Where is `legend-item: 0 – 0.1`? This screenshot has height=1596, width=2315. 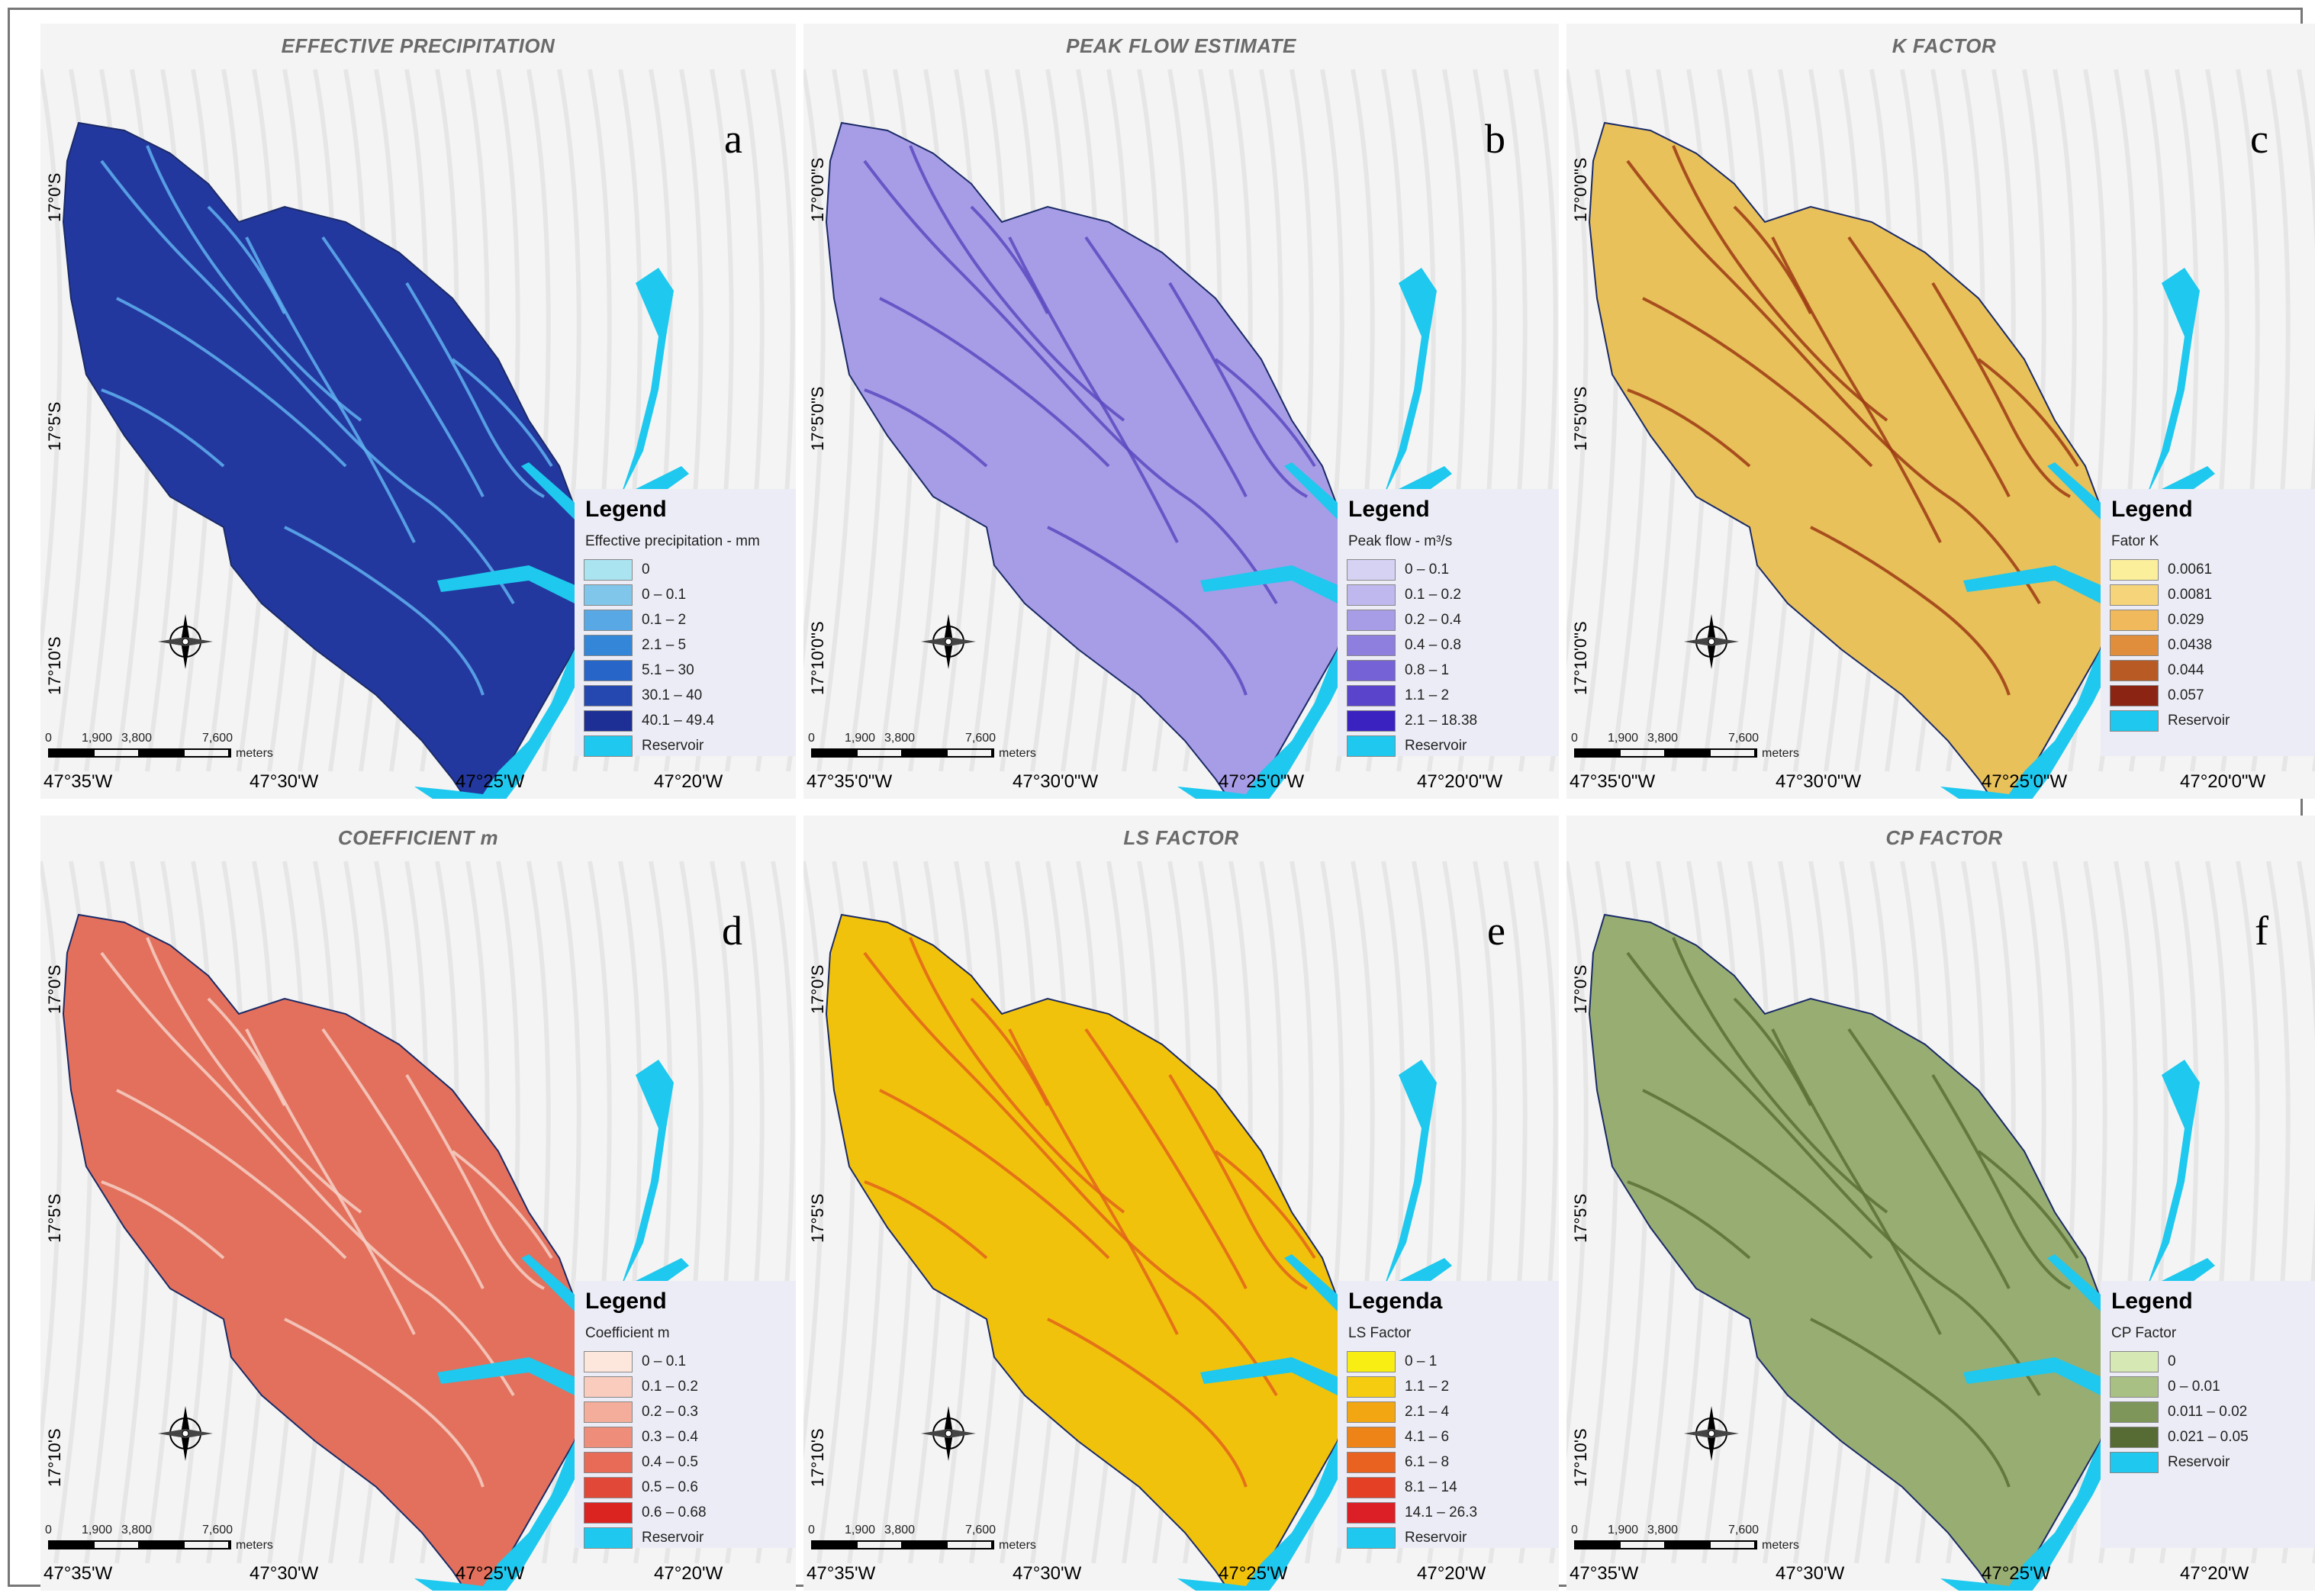 legend-item: 0 – 0.1 is located at coordinates (1450, 570).